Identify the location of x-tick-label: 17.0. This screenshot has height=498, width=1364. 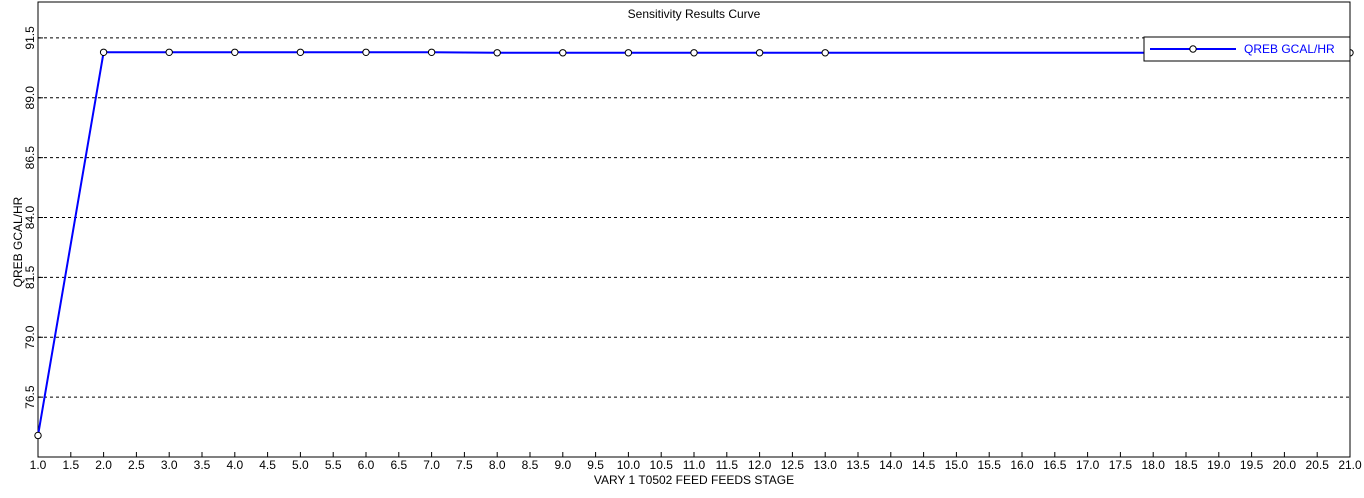
(1088, 465).